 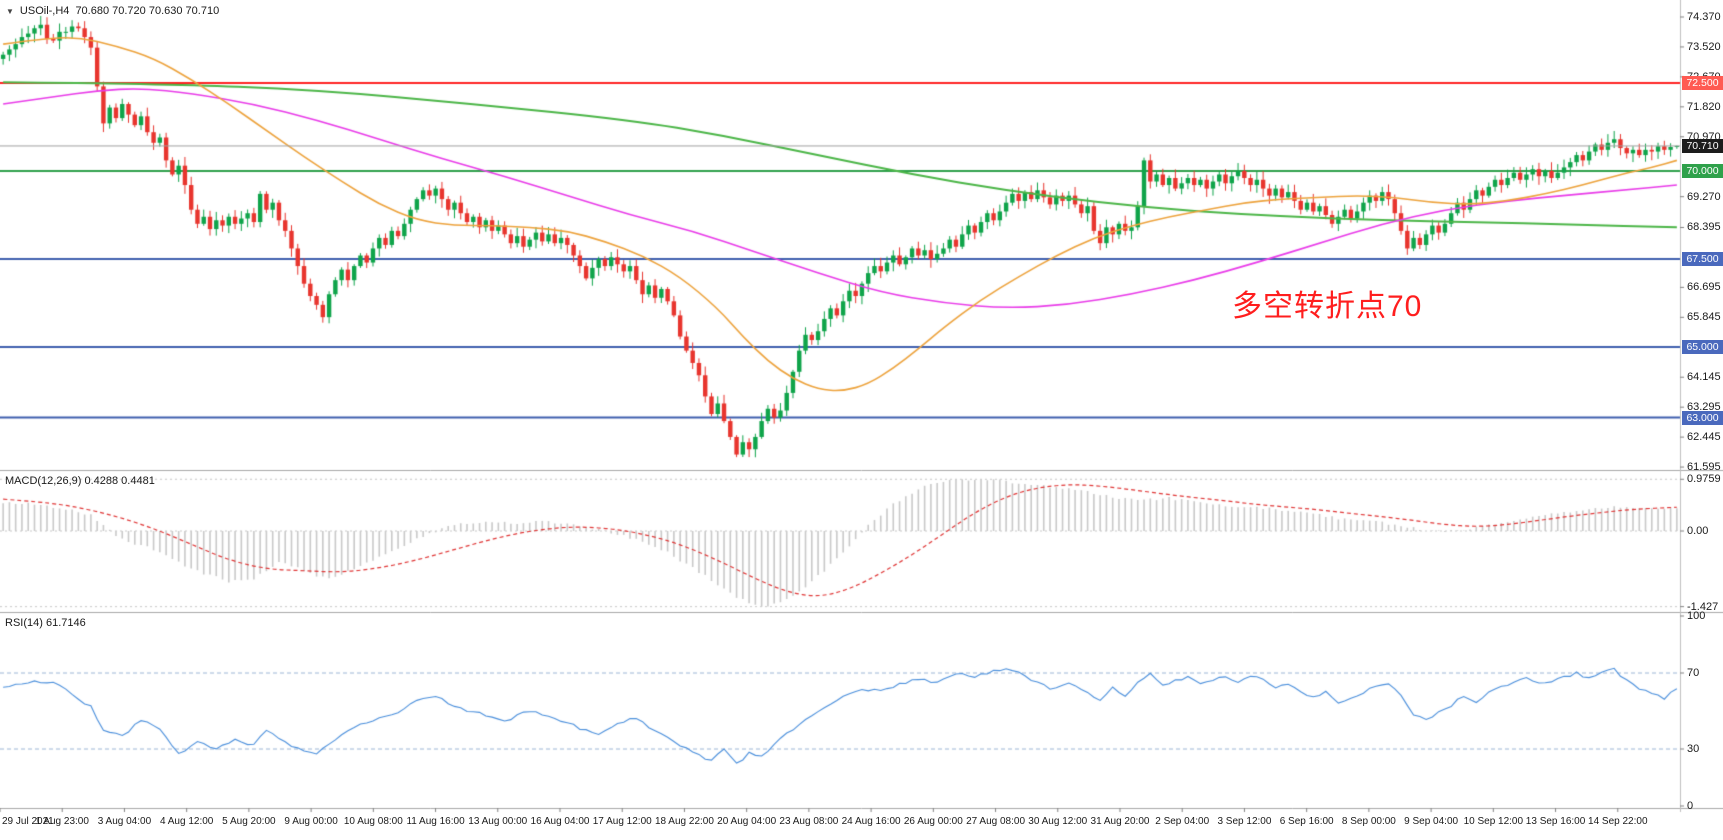 I want to click on time-axis-label: 17 Aug 12:00, so click(x=622, y=821).